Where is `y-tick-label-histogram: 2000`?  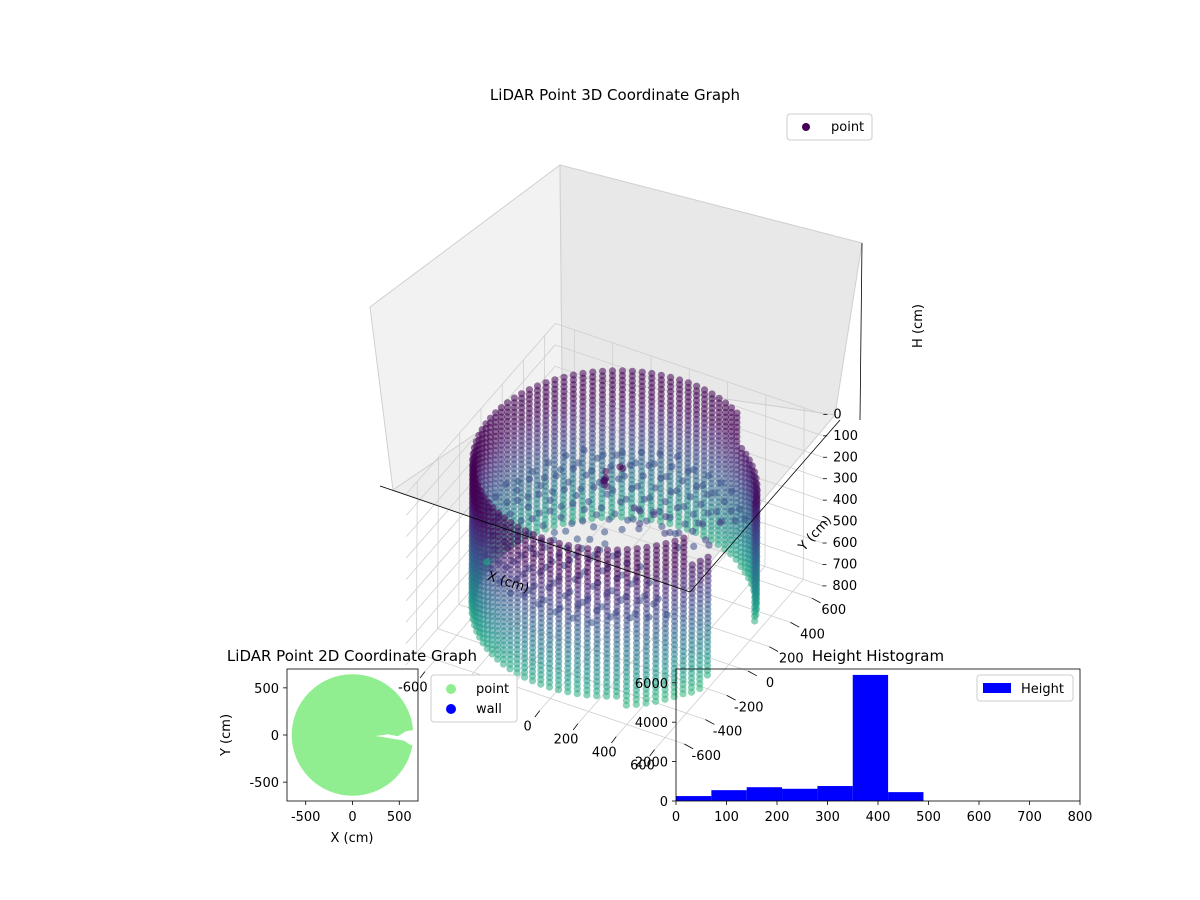
y-tick-label-histogram: 2000 is located at coordinates (651, 763).